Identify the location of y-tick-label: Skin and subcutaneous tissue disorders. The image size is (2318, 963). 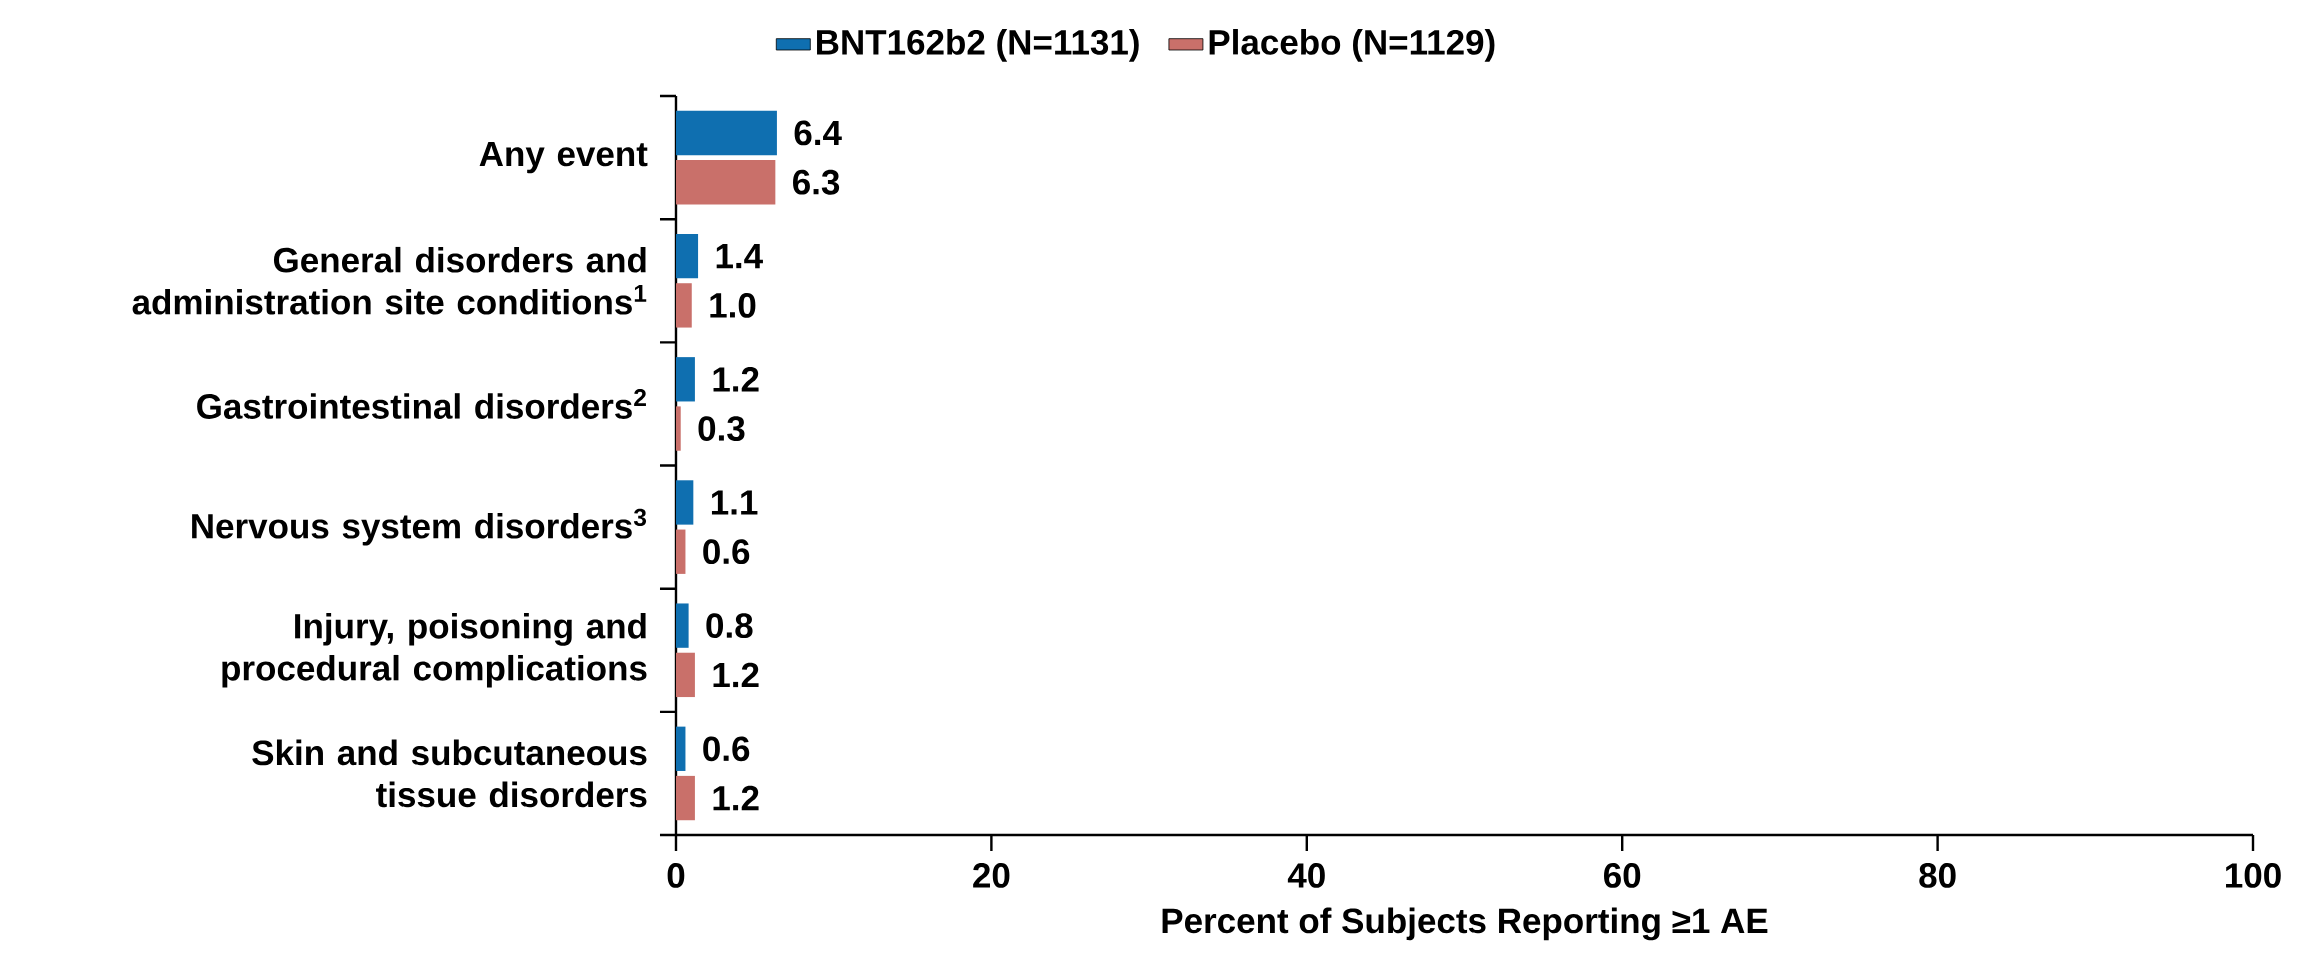
(449, 773).